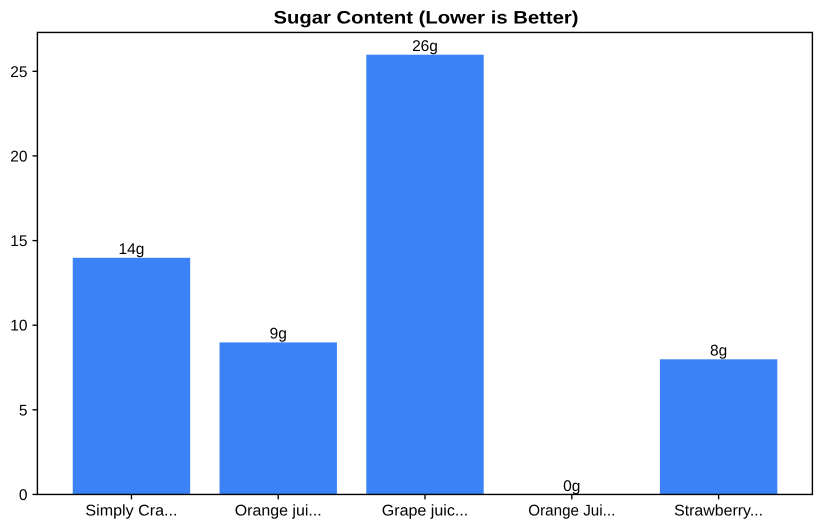 The image size is (822, 528). What do you see at coordinates (425, 46) in the screenshot?
I see `svg-text: 26g` at bounding box center [425, 46].